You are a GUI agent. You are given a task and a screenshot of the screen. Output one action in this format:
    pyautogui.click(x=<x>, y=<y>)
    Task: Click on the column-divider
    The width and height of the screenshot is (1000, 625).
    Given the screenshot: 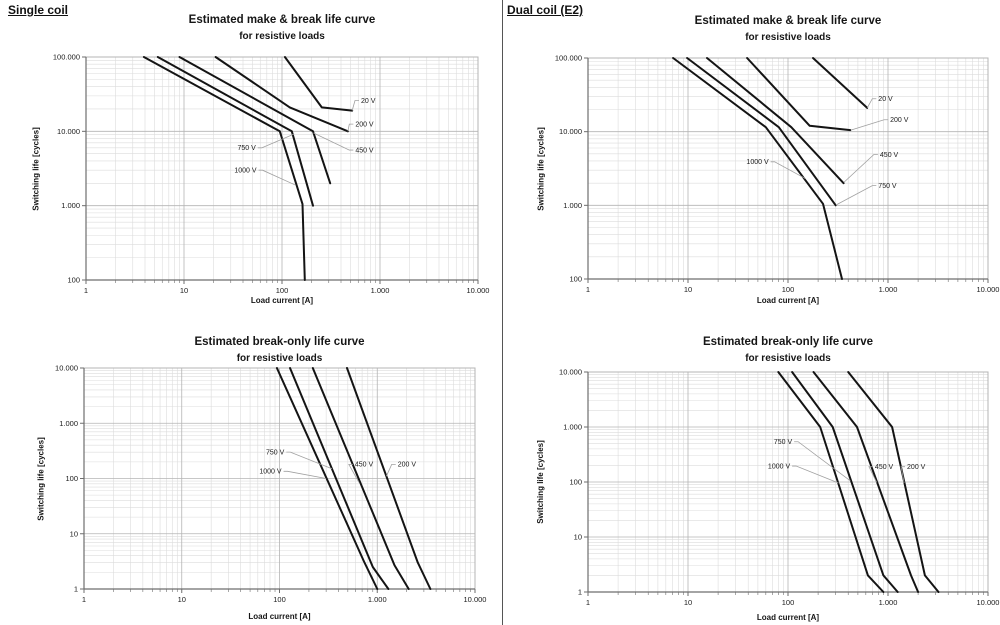 What is the action you would take?
    pyautogui.click(x=502, y=312)
    